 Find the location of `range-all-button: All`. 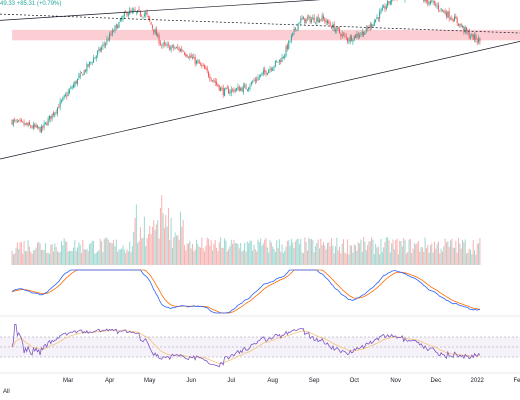

range-all-button: All is located at coordinates (6, 392).